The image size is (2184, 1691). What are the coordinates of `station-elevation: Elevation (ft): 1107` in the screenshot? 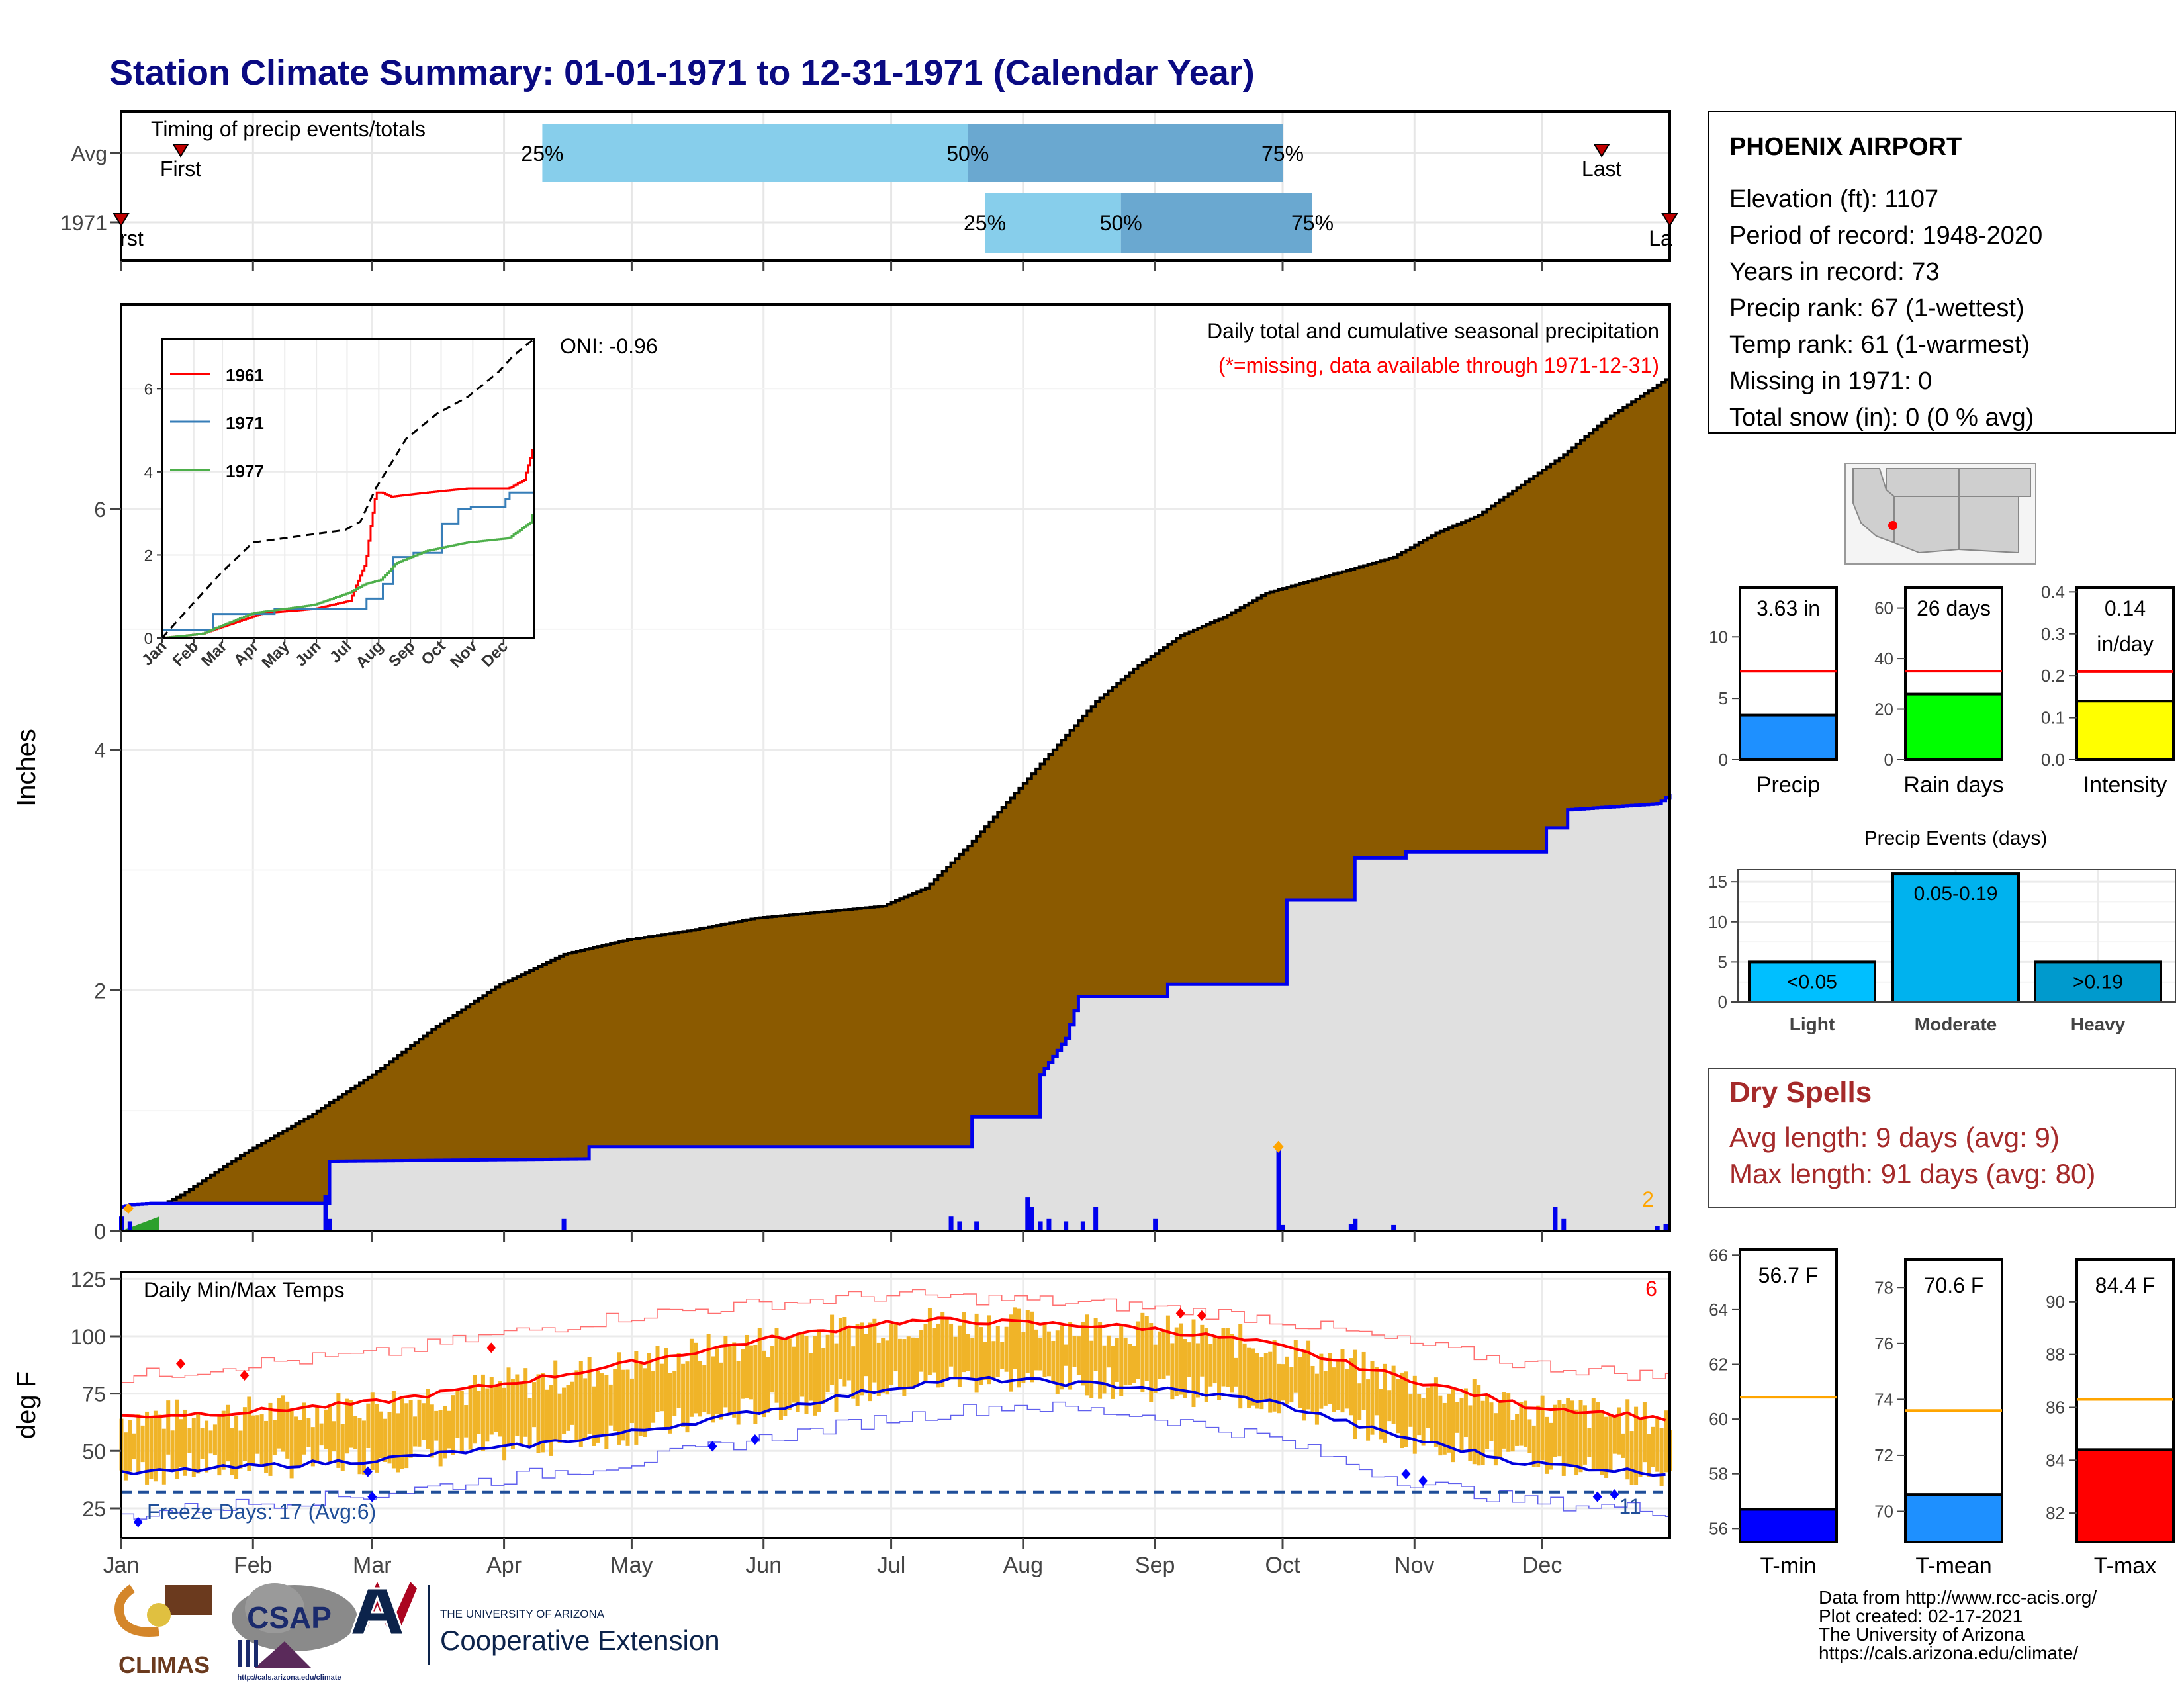 It's located at (1834, 199).